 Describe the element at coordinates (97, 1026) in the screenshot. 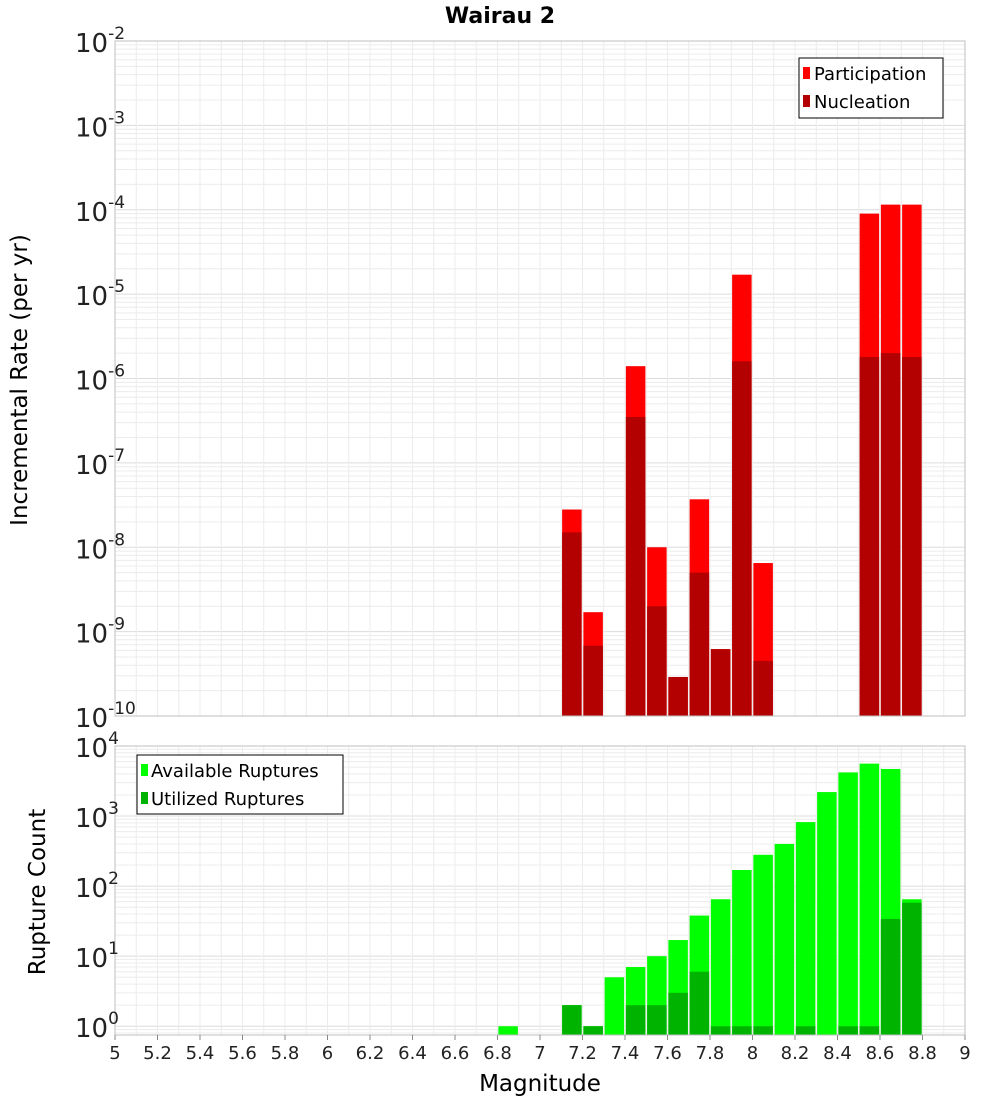

I see `y-tick-label: 10⁰` at that location.